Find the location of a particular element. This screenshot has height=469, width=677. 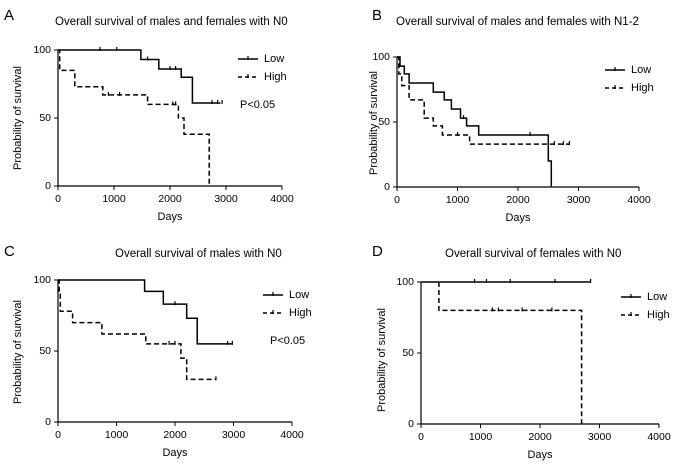

panel-label: D is located at coordinates (377, 251).